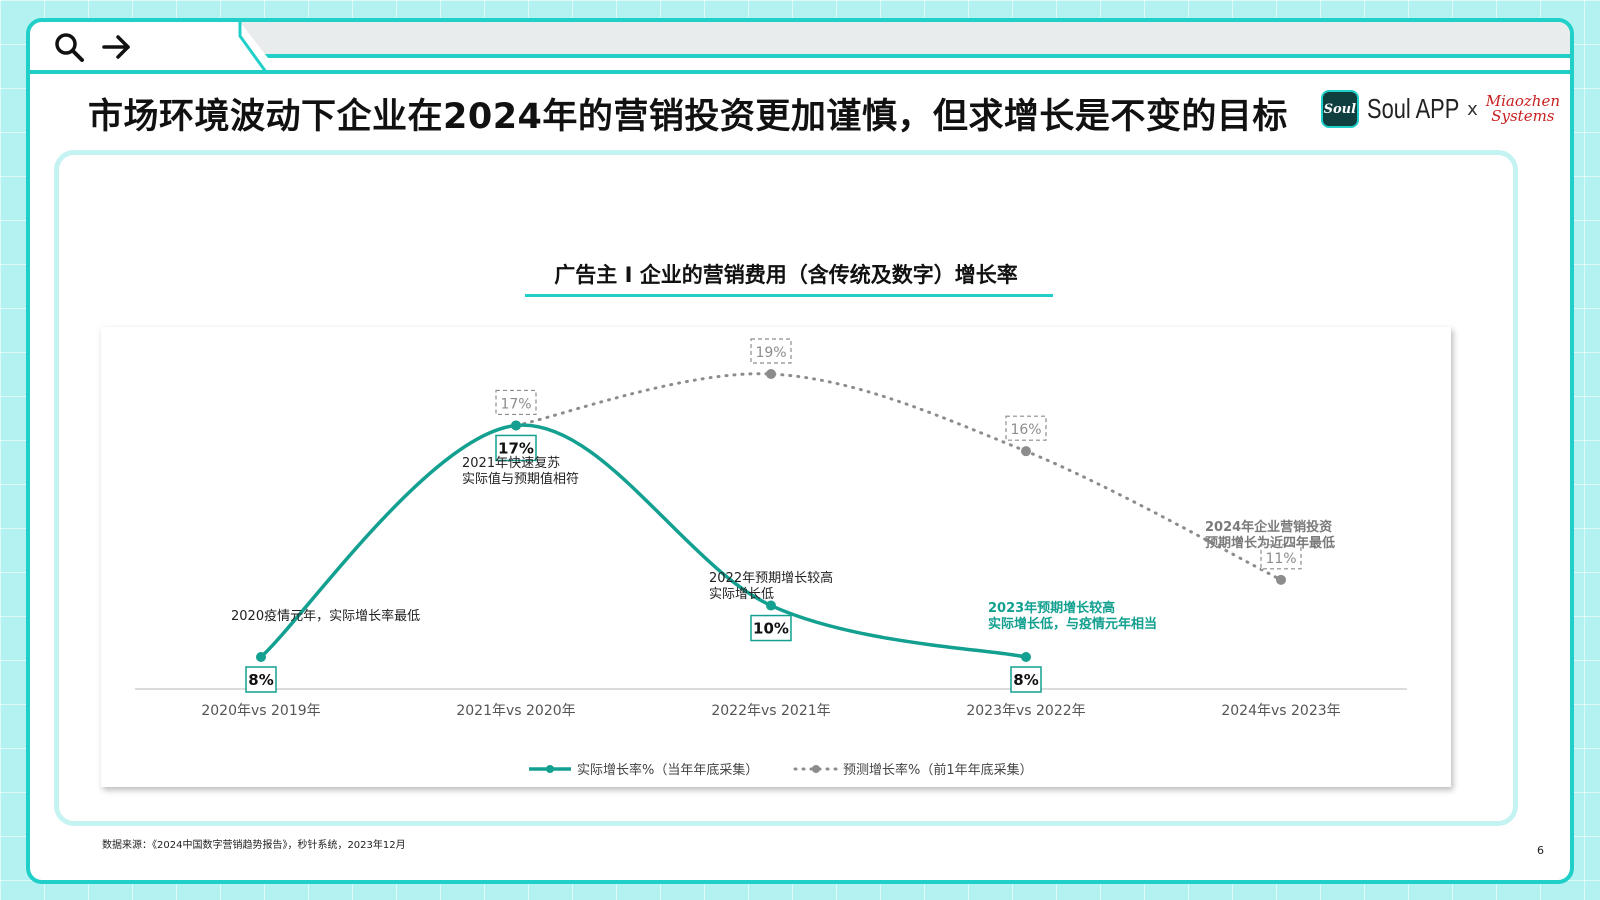  I want to click on forecast-data-label: 16%, so click(1025, 430).